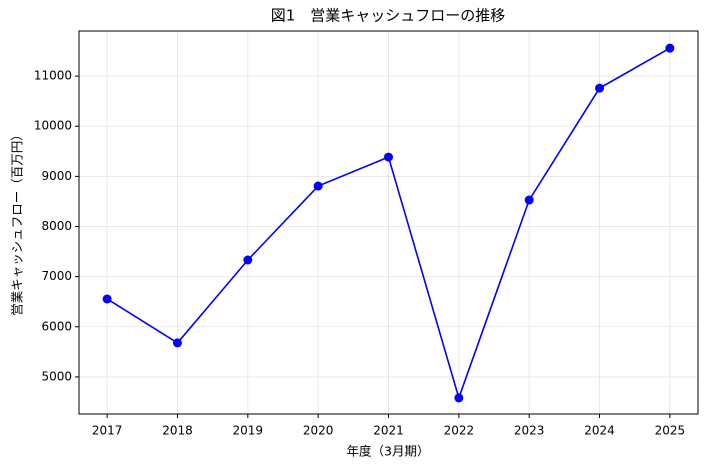 The height and width of the screenshot is (469, 708). Describe the element at coordinates (53, 126) in the screenshot. I see `y-tick-label: 10000` at that location.